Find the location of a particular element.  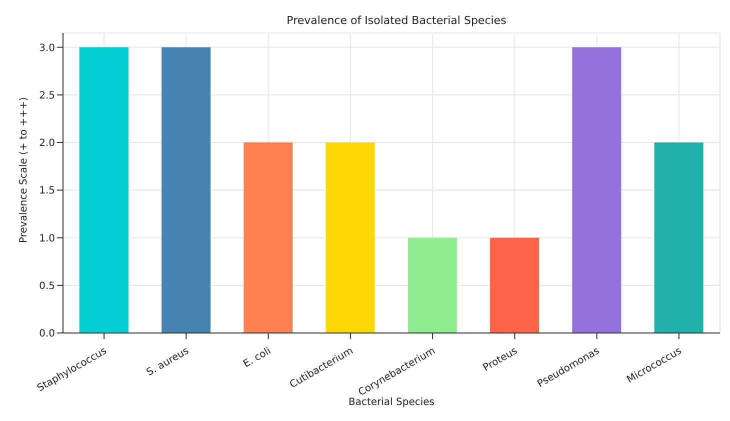

y-tick-label: 3.0 is located at coordinates (47, 48).